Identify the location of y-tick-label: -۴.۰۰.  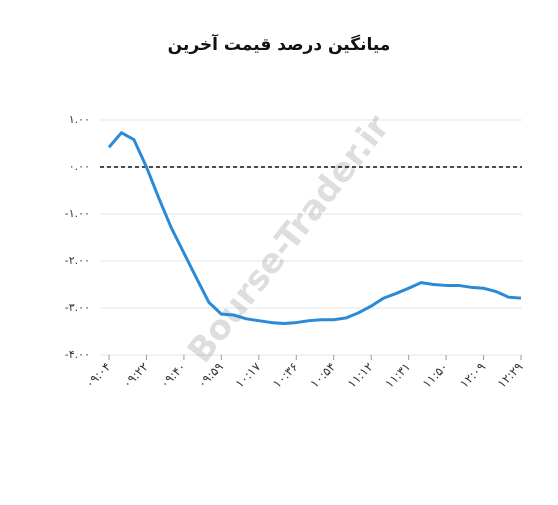
(77, 354).